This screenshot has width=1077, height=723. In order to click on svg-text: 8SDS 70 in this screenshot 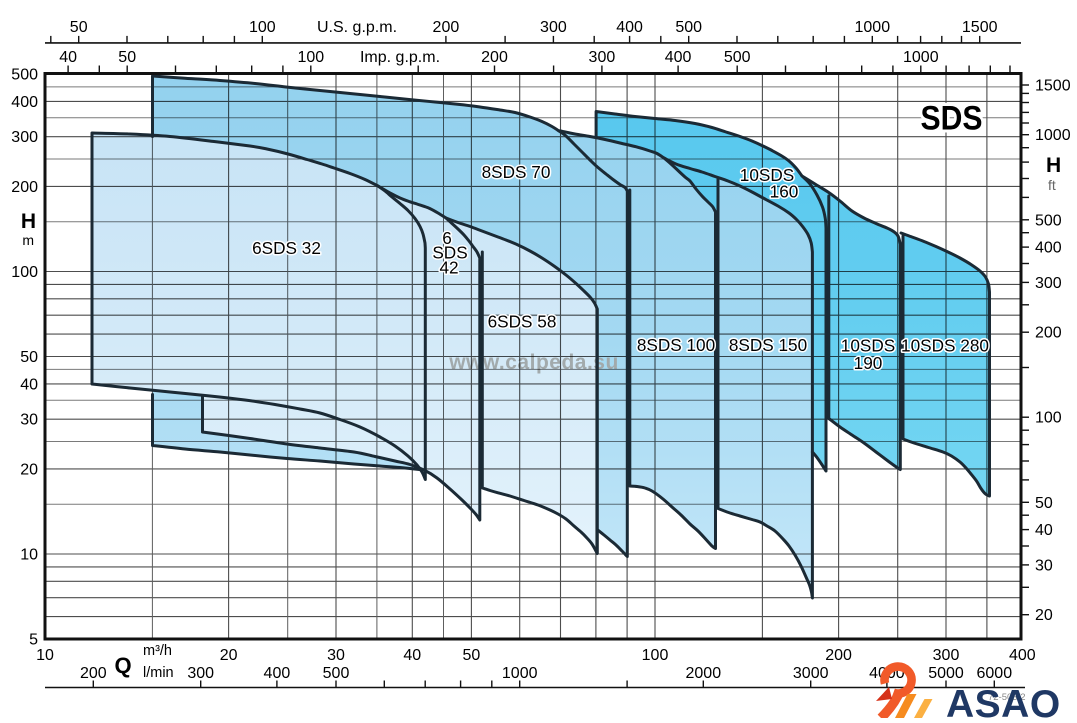, I will do `click(516, 172)`.